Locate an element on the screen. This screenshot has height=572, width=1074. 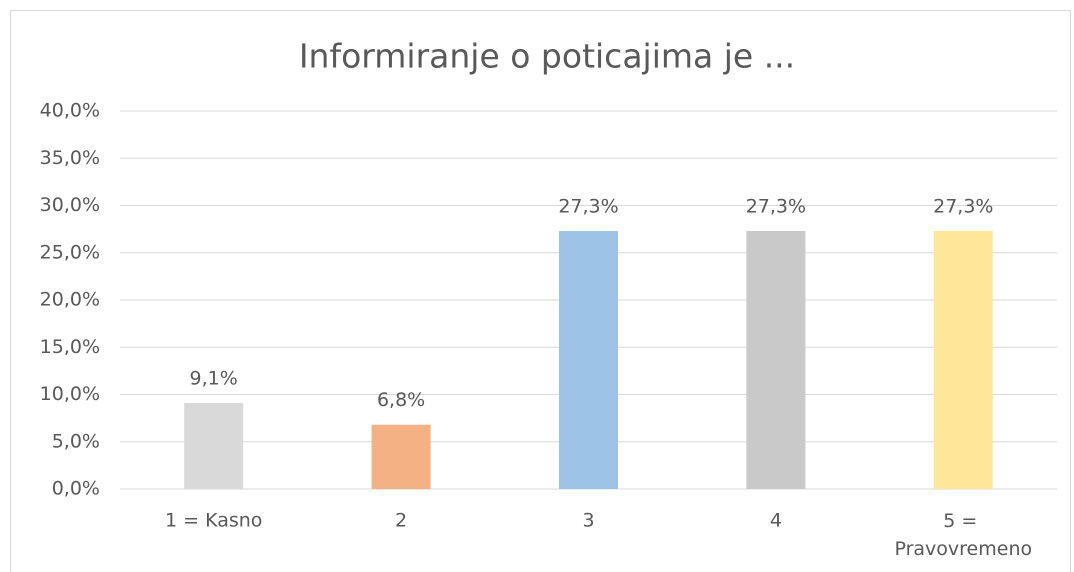
x-tick-label: 5 = Pravovremeno is located at coordinates (963, 535).